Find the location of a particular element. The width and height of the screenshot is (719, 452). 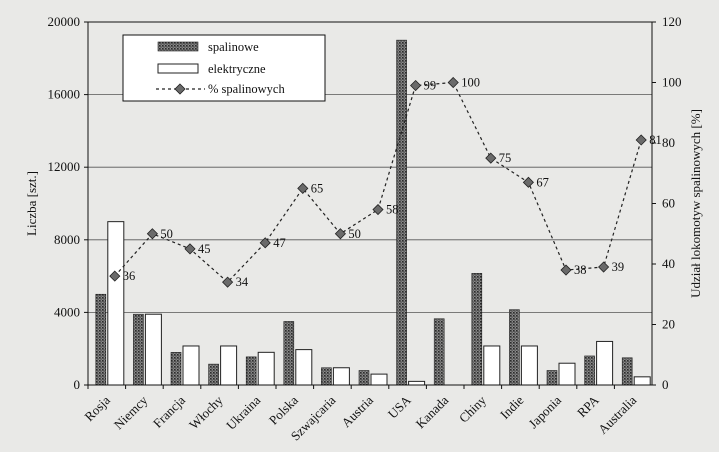

y2-tick-label: 60 is located at coordinates (668, 203).